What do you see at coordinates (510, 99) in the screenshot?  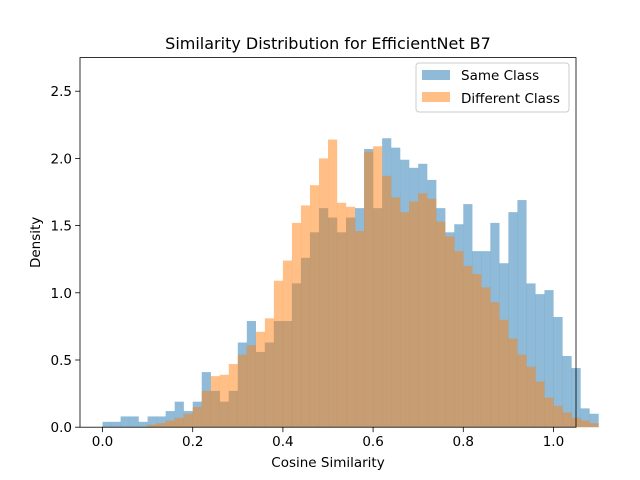 I see `legend-label-different-class: Different Class` at bounding box center [510, 99].